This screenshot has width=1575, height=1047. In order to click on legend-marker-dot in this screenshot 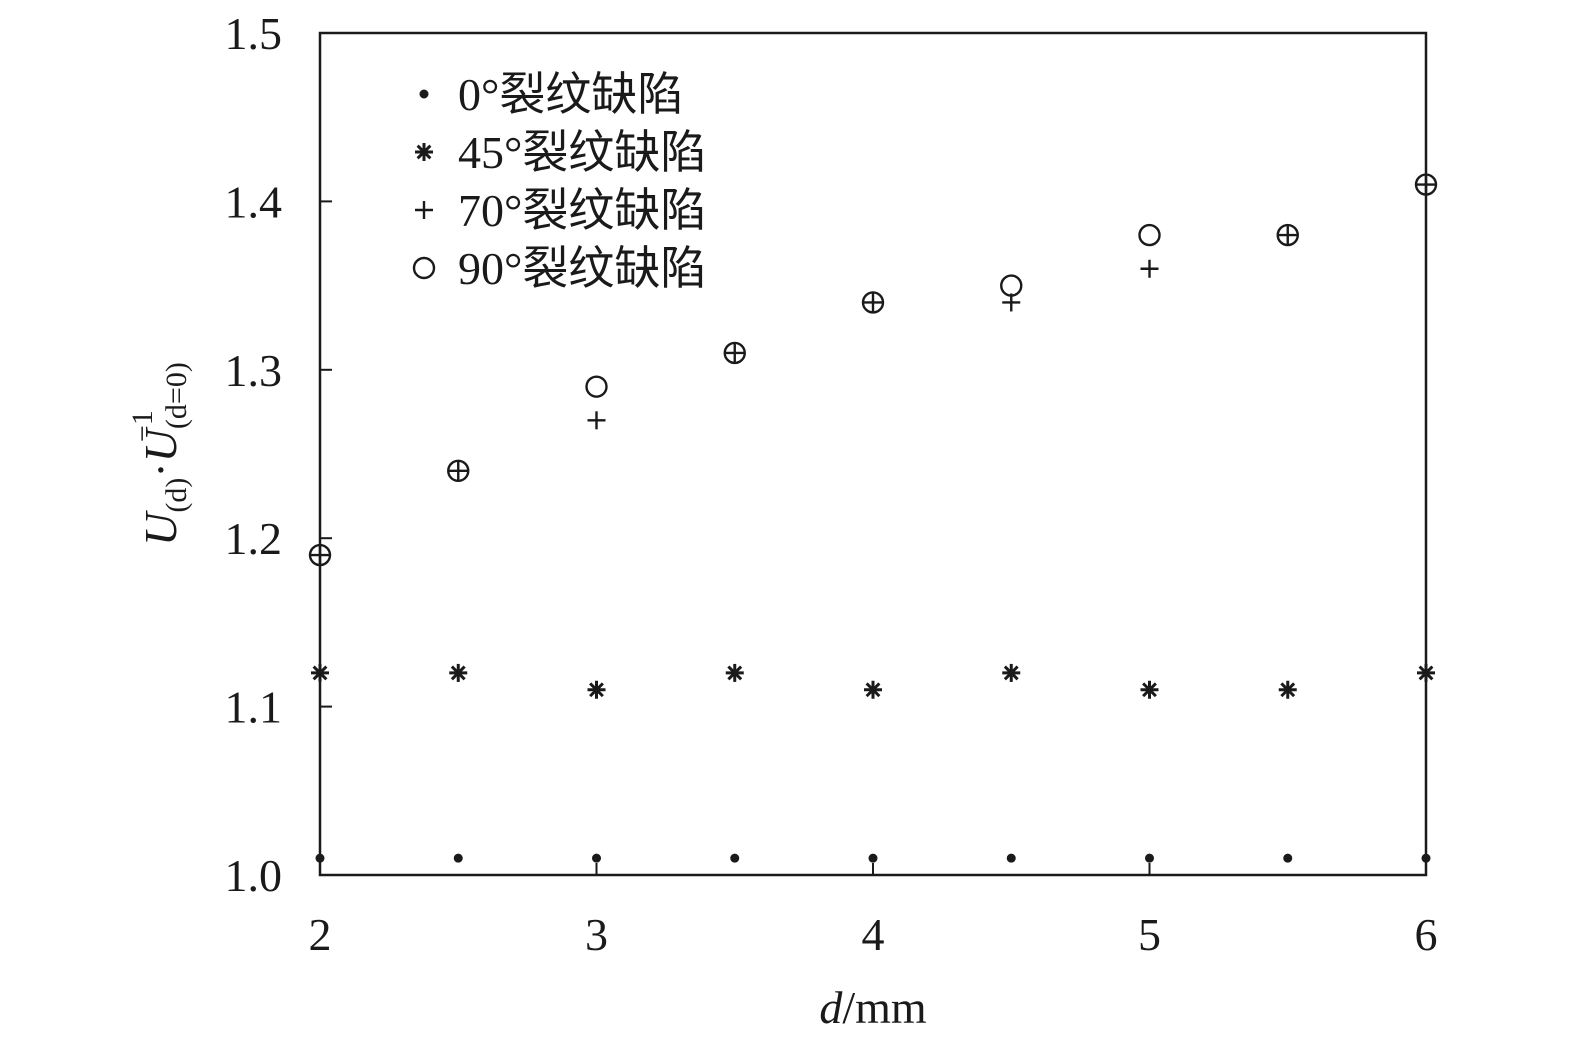, I will do `click(424, 94)`.